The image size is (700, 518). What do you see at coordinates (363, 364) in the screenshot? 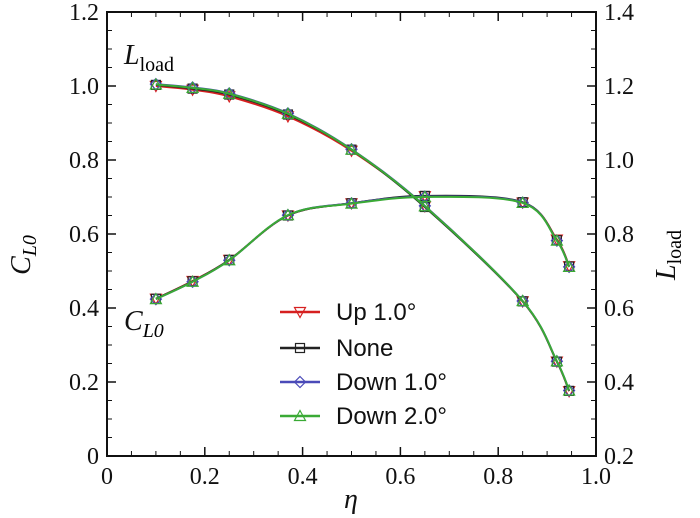
I see `legend: Up 1.0° None Down 1.0° Down 2.0°` at bounding box center [363, 364].